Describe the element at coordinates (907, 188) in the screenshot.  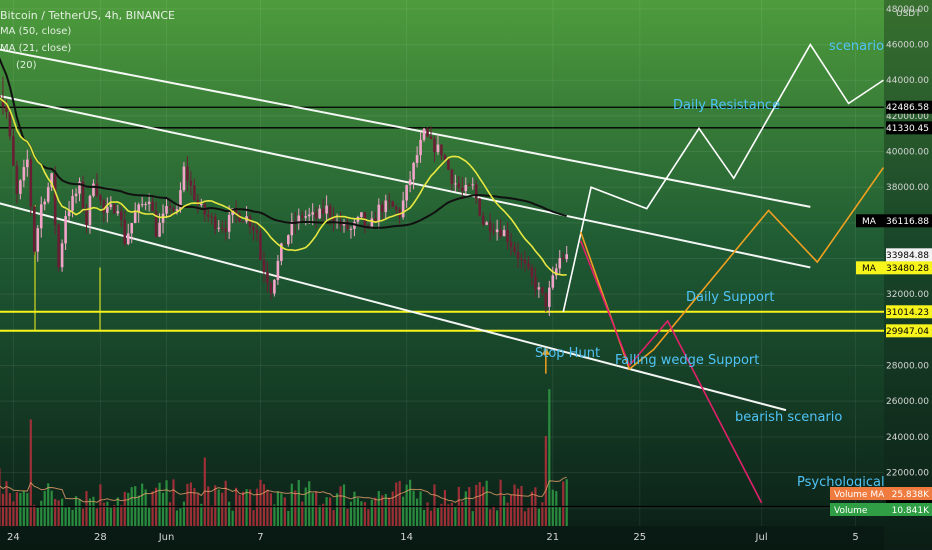
I see `price-tick-label: 38000.00` at that location.